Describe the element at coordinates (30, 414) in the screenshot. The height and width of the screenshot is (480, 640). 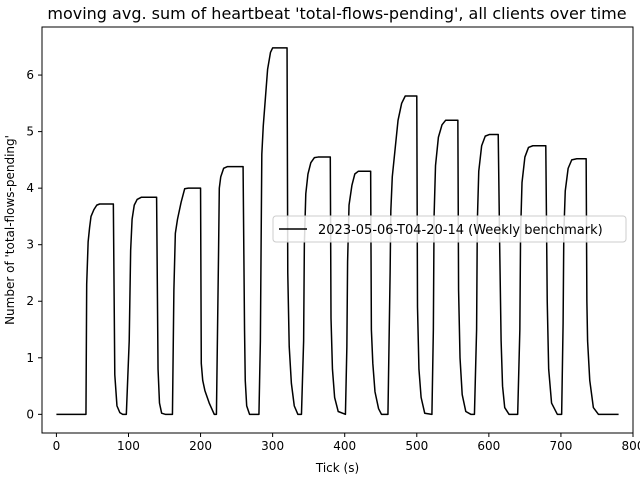
I see `y-tick-label: 0` at that location.